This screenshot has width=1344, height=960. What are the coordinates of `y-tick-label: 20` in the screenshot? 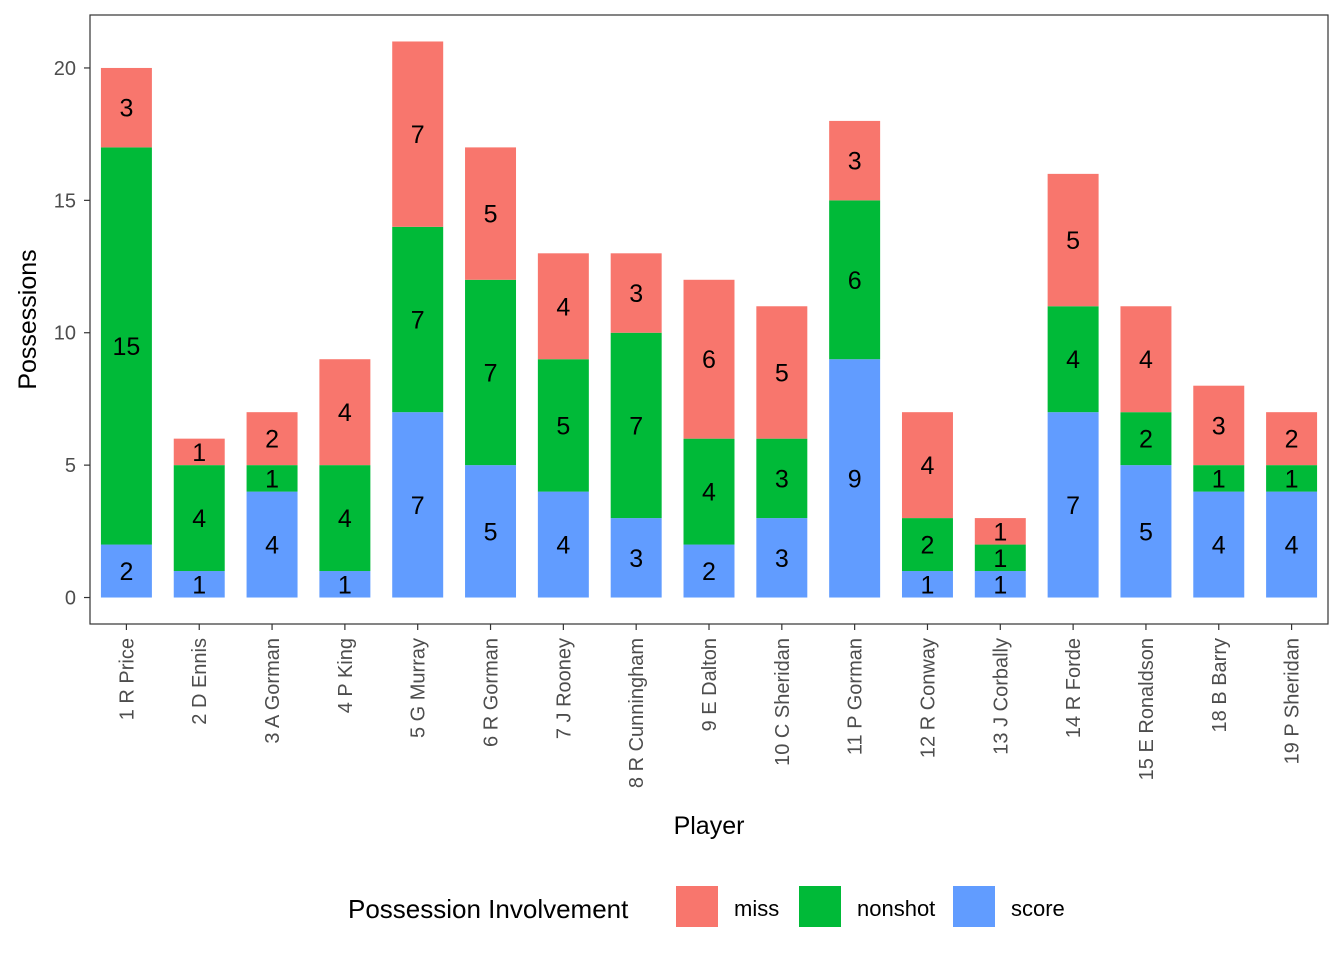 It's located at (65, 69).